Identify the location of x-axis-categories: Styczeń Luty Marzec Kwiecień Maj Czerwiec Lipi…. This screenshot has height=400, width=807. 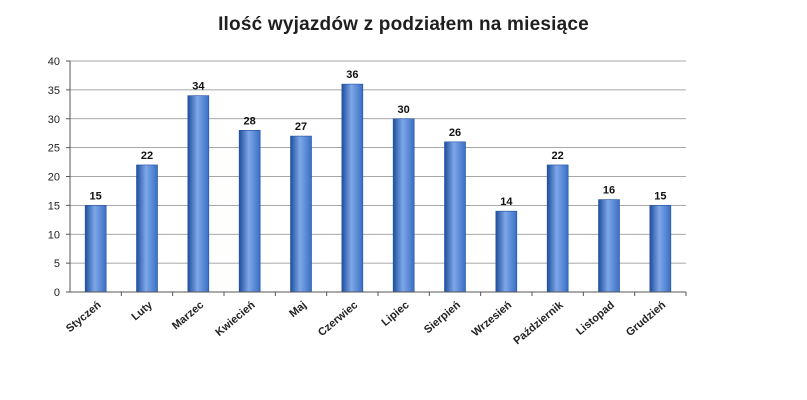
(375, 320).